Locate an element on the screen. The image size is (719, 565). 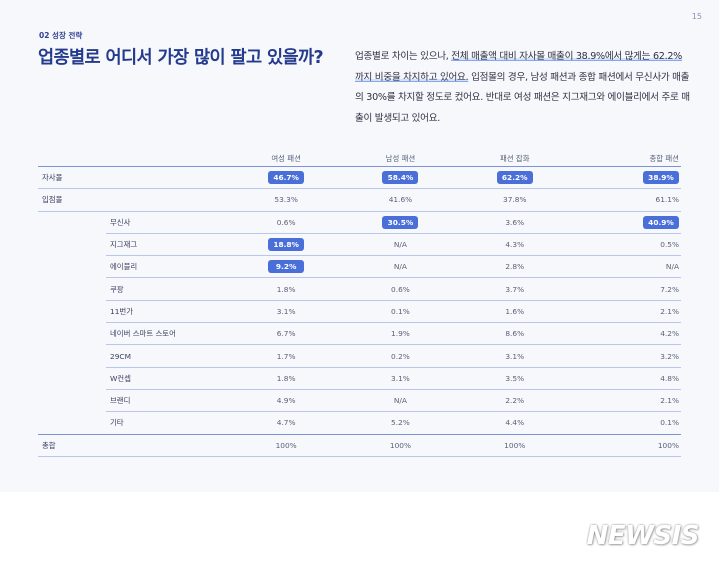
row-category: 입점몰 is located at coordinates (72, 200).